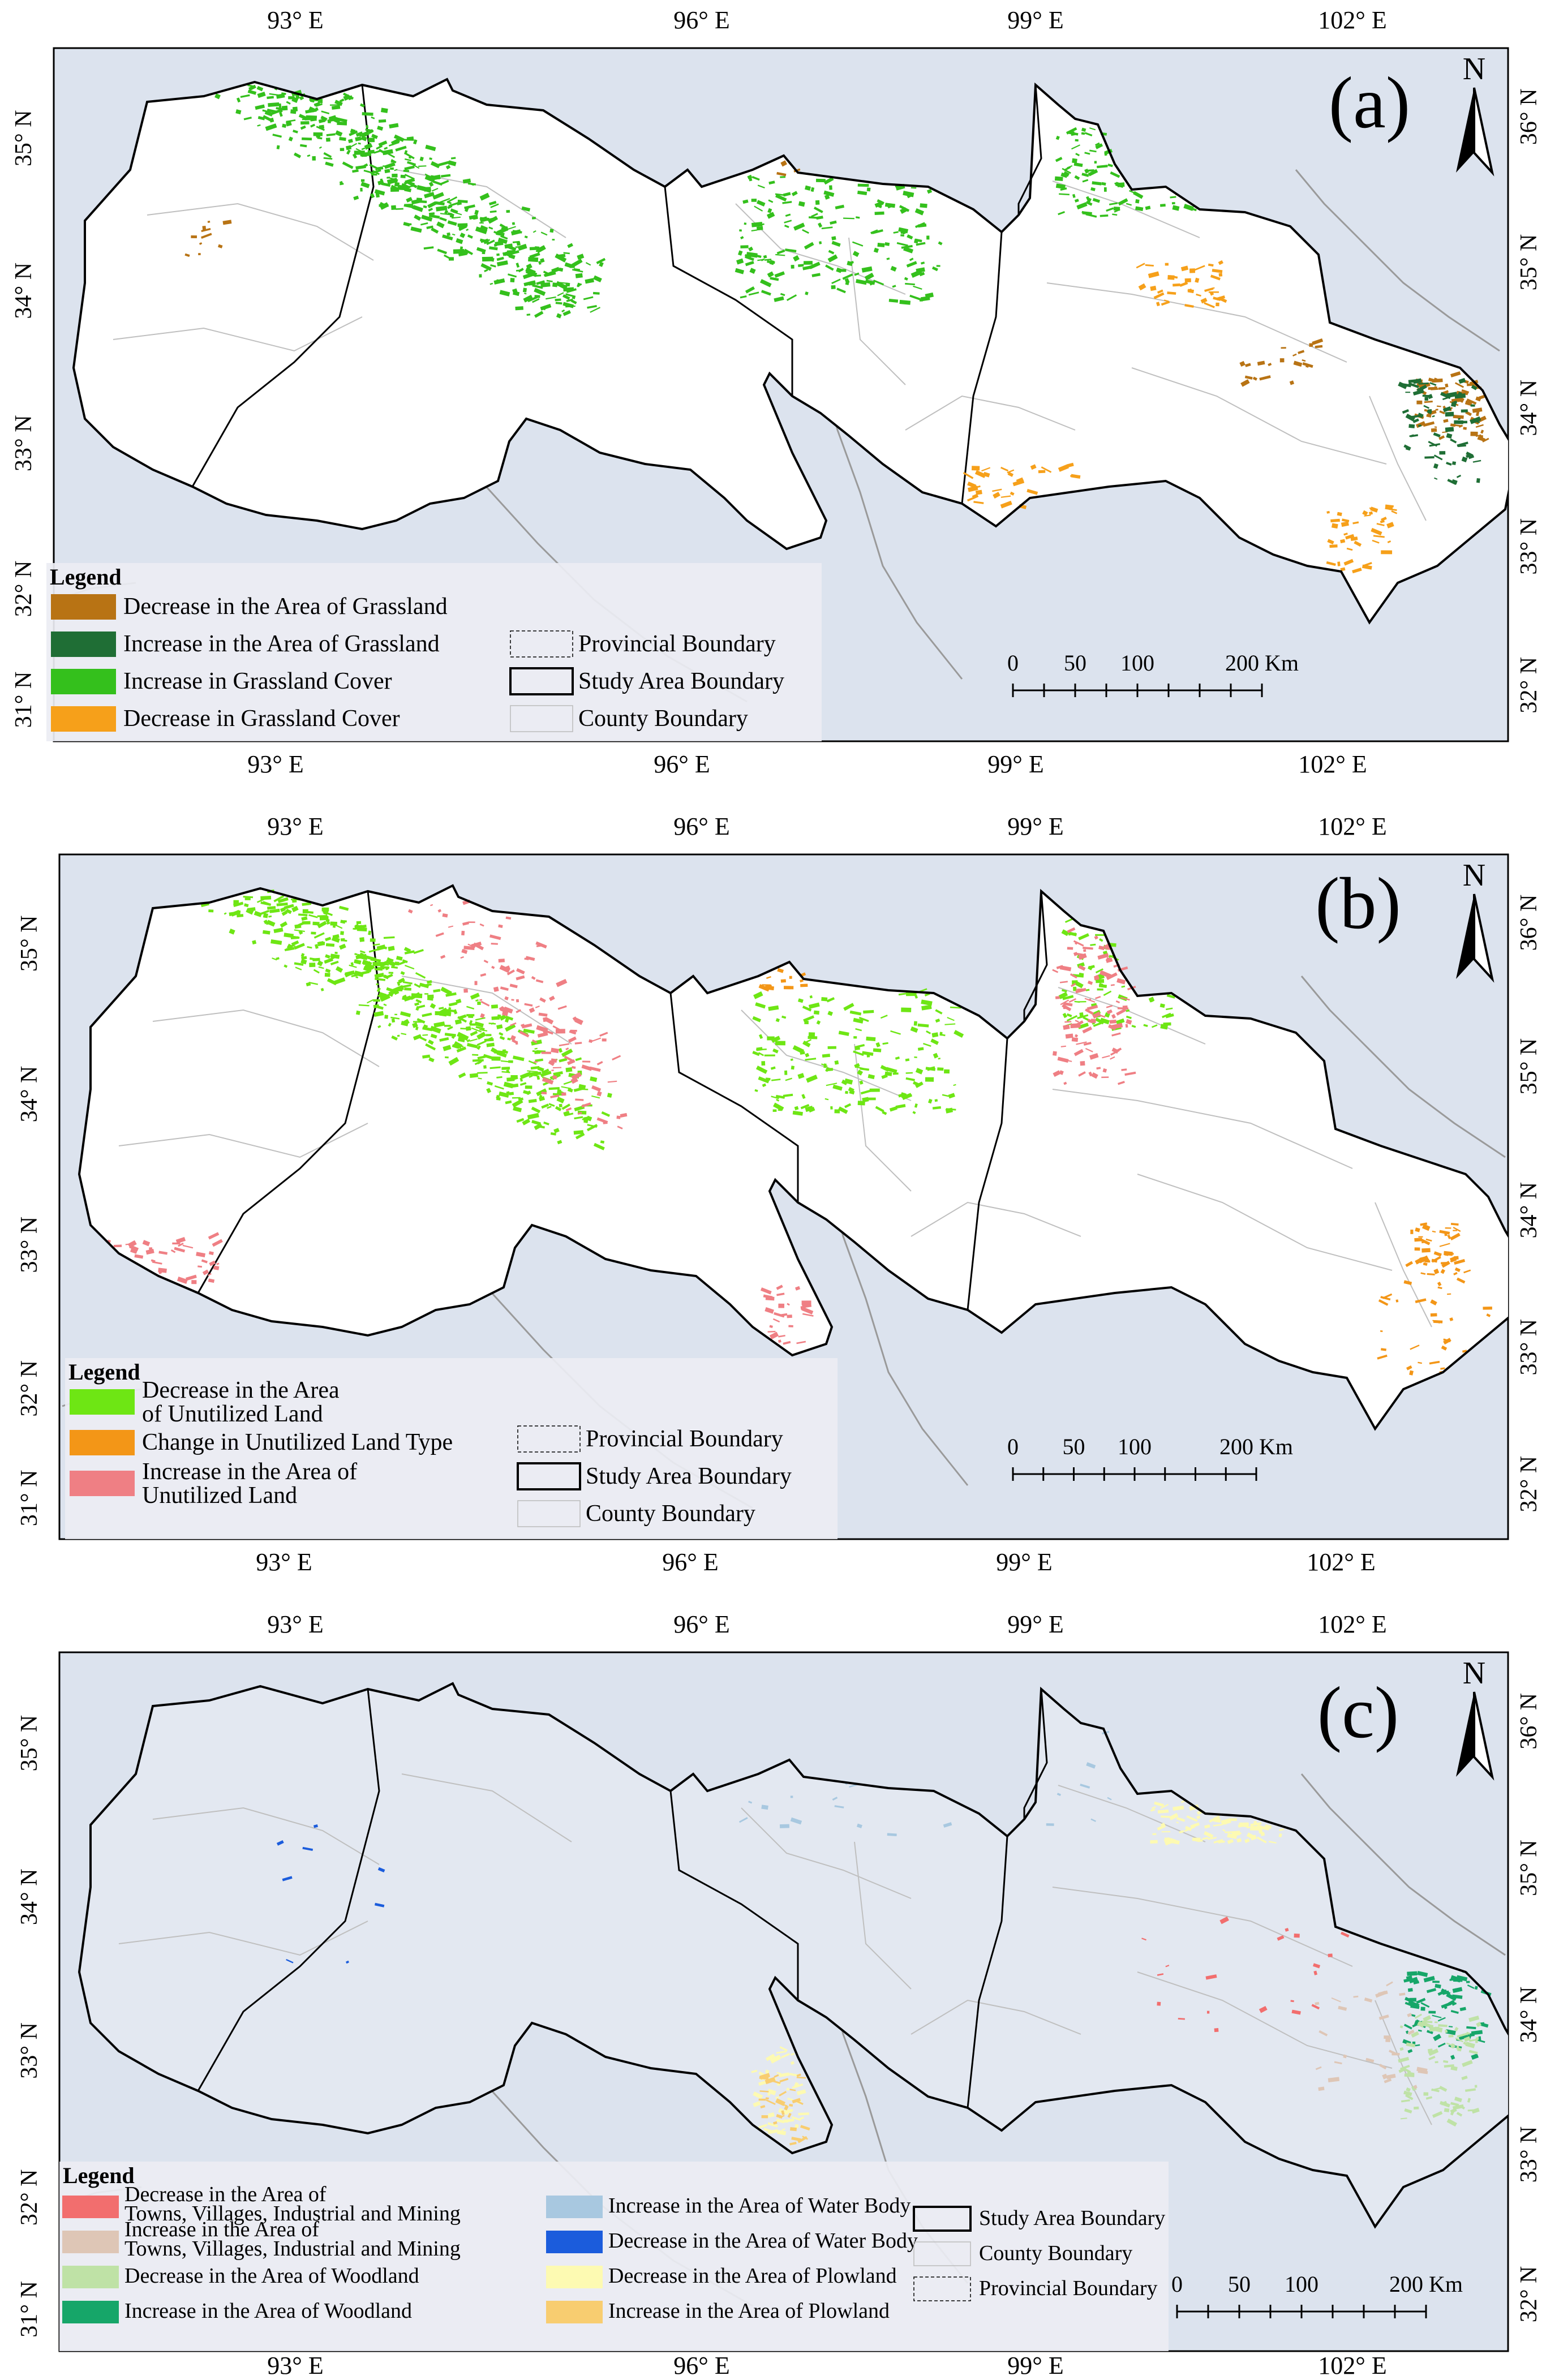 The image size is (1559, 2380). Describe the element at coordinates (1403, 1865) in the screenshot. I see `provincial-line` at that location.